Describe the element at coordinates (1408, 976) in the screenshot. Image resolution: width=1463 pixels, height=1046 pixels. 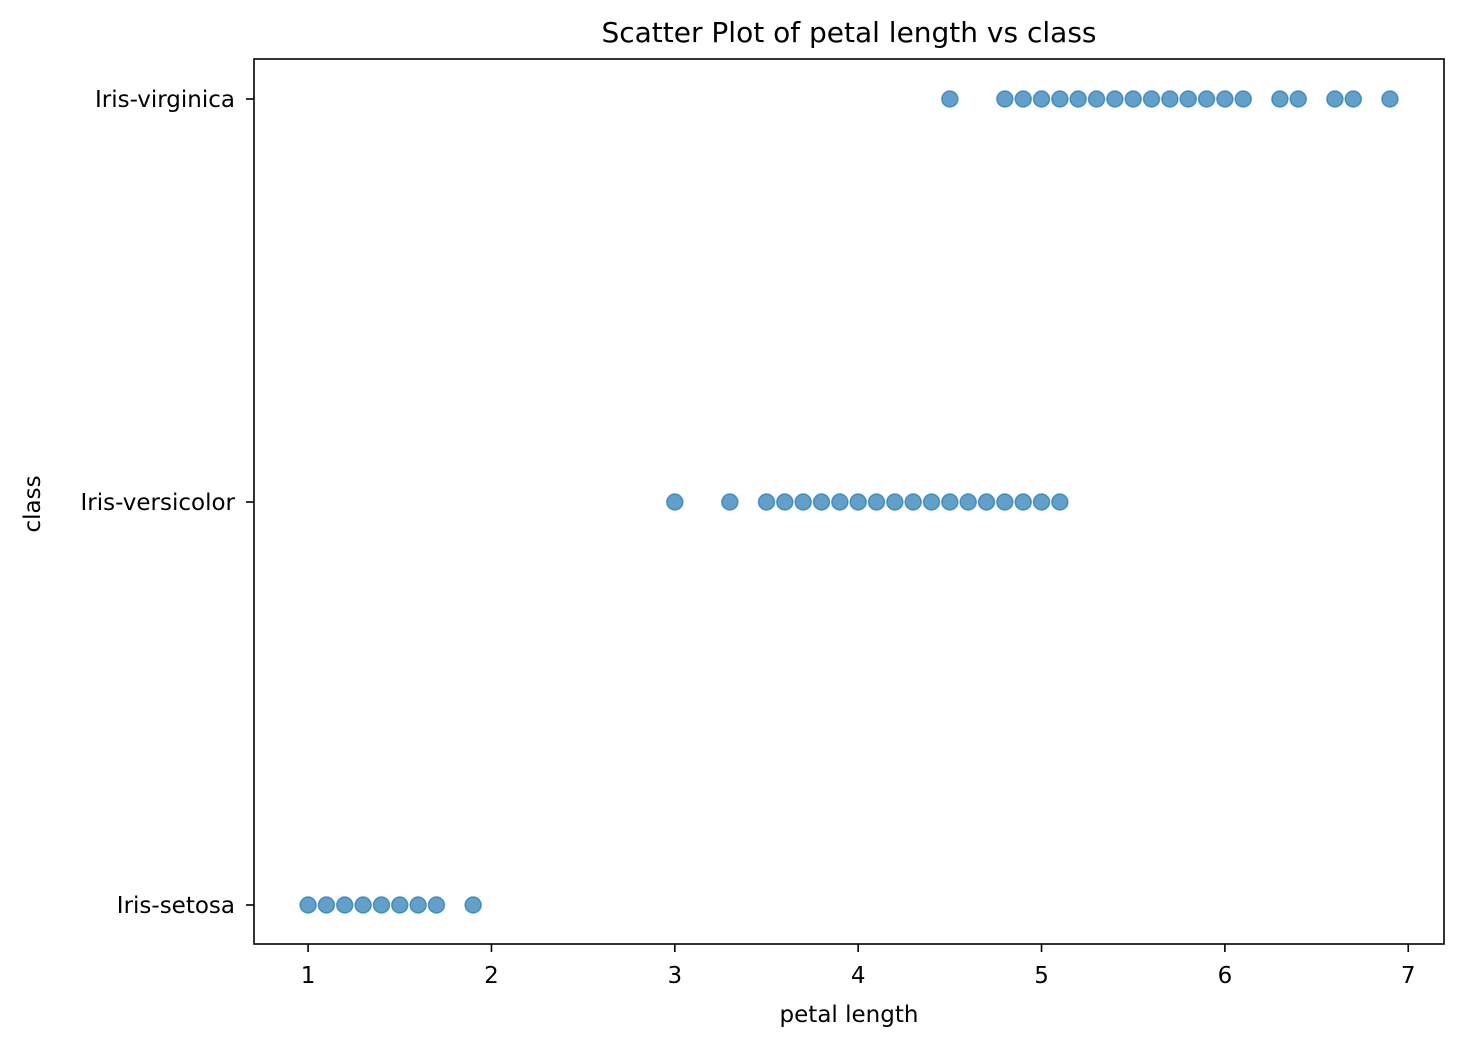
I see `x-tick-label: 7` at that location.